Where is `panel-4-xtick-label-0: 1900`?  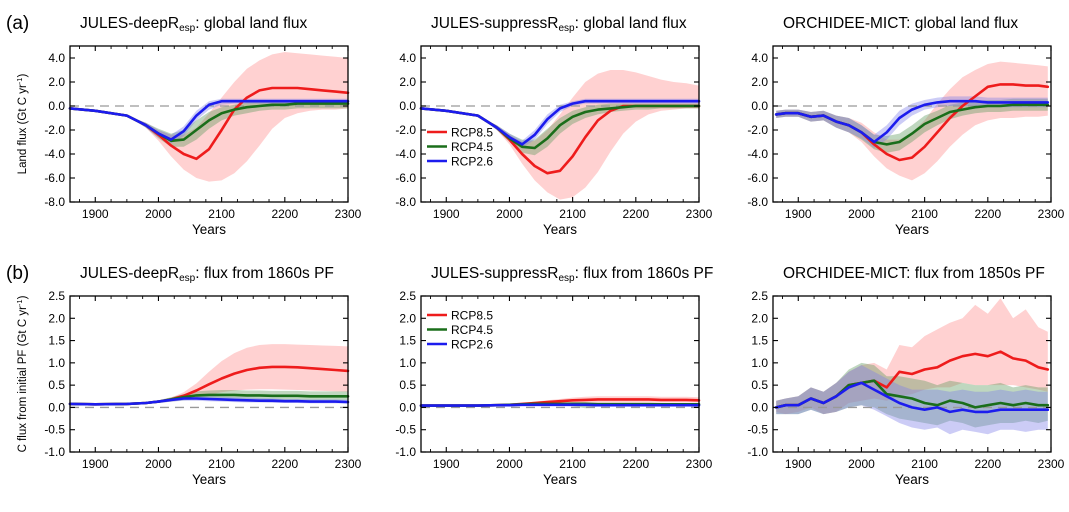 panel-4-xtick-label-0: 1900 is located at coordinates (446, 464).